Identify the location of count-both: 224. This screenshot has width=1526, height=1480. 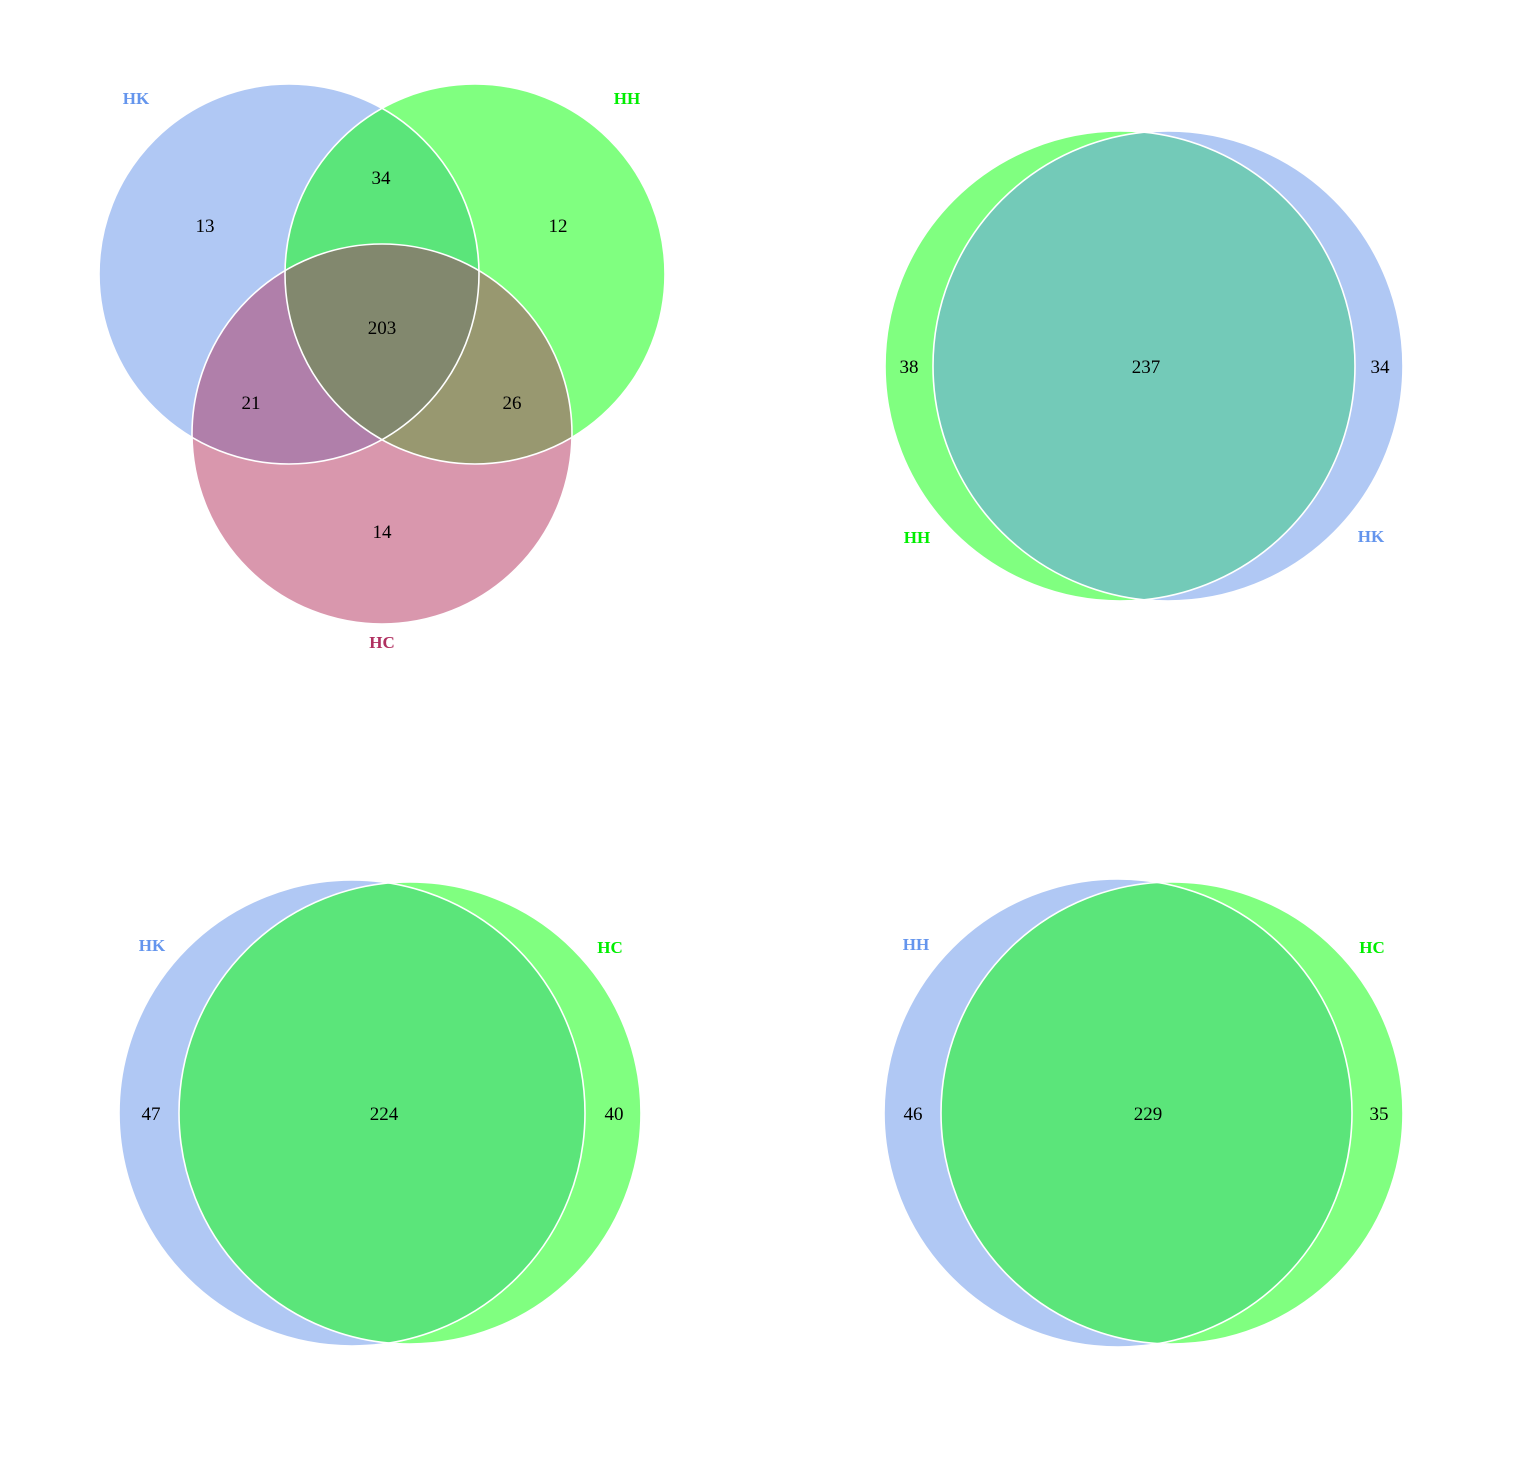
(384, 1114).